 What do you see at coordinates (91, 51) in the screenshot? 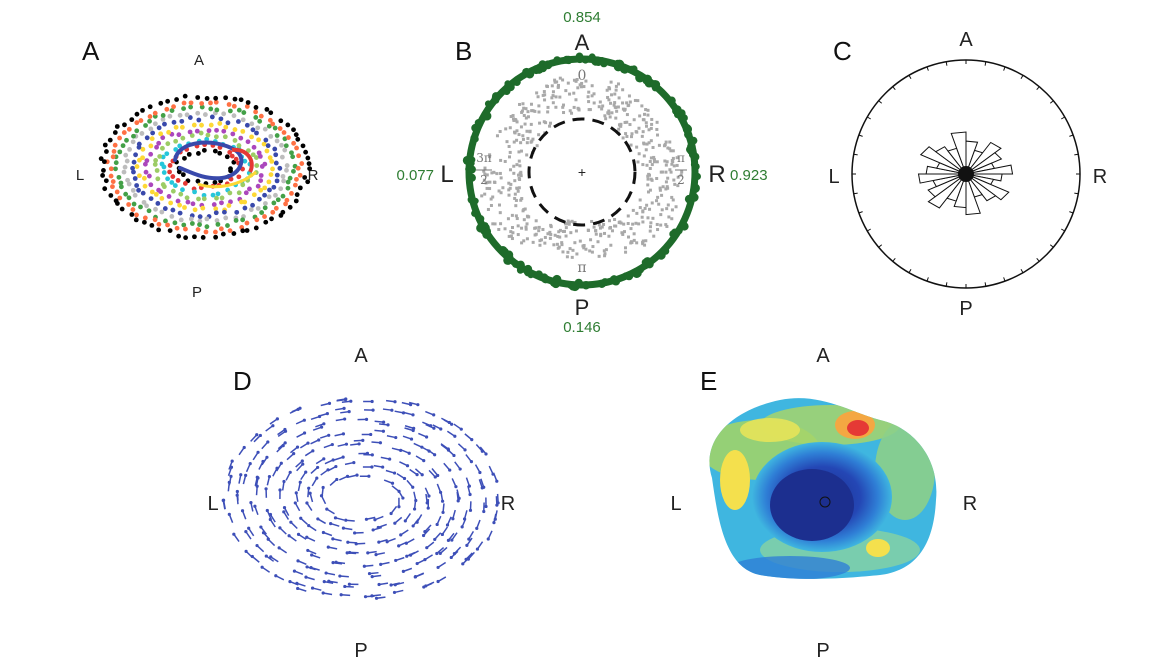
I see `panel-a-letter: A` at bounding box center [91, 51].